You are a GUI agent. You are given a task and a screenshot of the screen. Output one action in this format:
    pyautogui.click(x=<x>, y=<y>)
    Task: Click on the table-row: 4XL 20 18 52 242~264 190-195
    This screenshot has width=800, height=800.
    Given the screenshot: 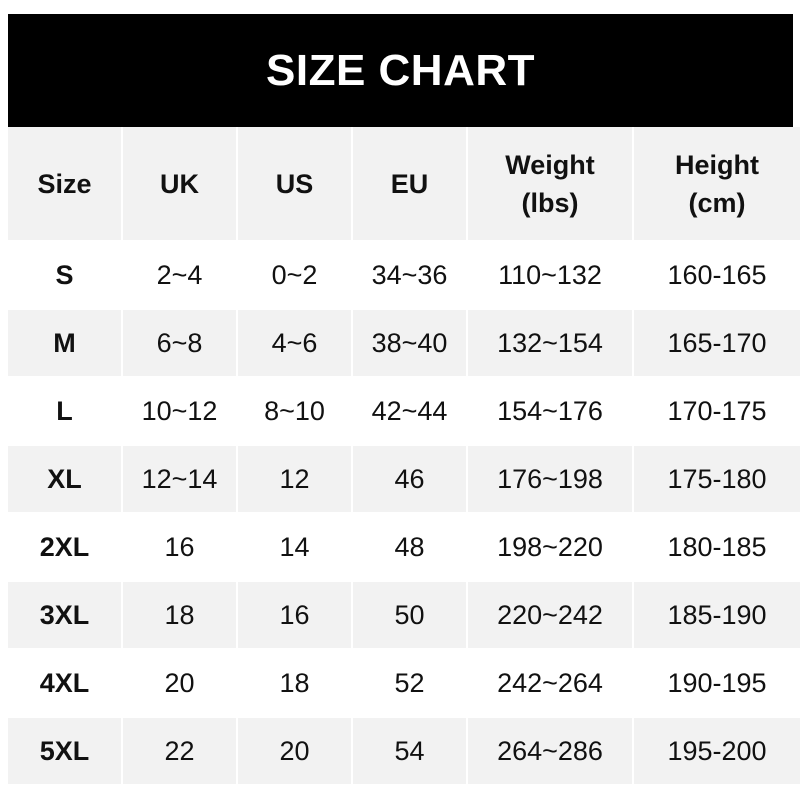 What is the action you would take?
    pyautogui.click(x=404, y=684)
    